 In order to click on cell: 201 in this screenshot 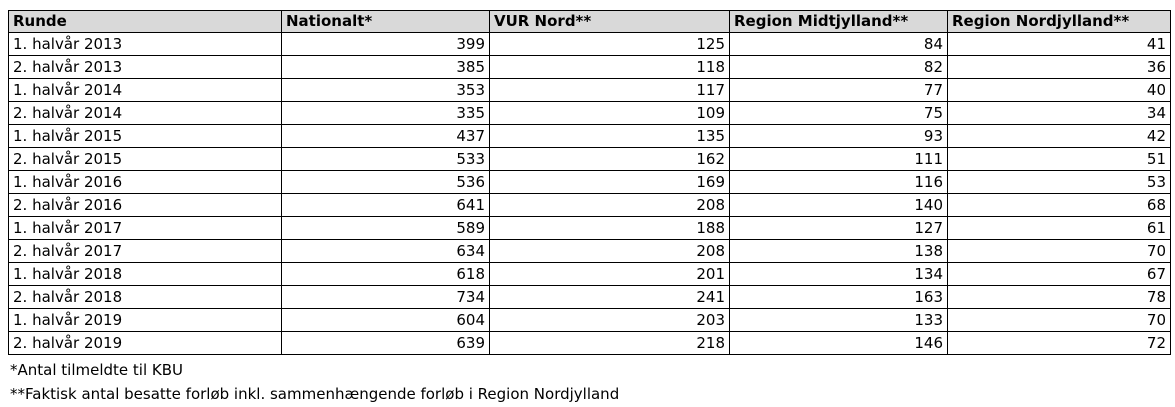, I will do `click(609, 274)`.